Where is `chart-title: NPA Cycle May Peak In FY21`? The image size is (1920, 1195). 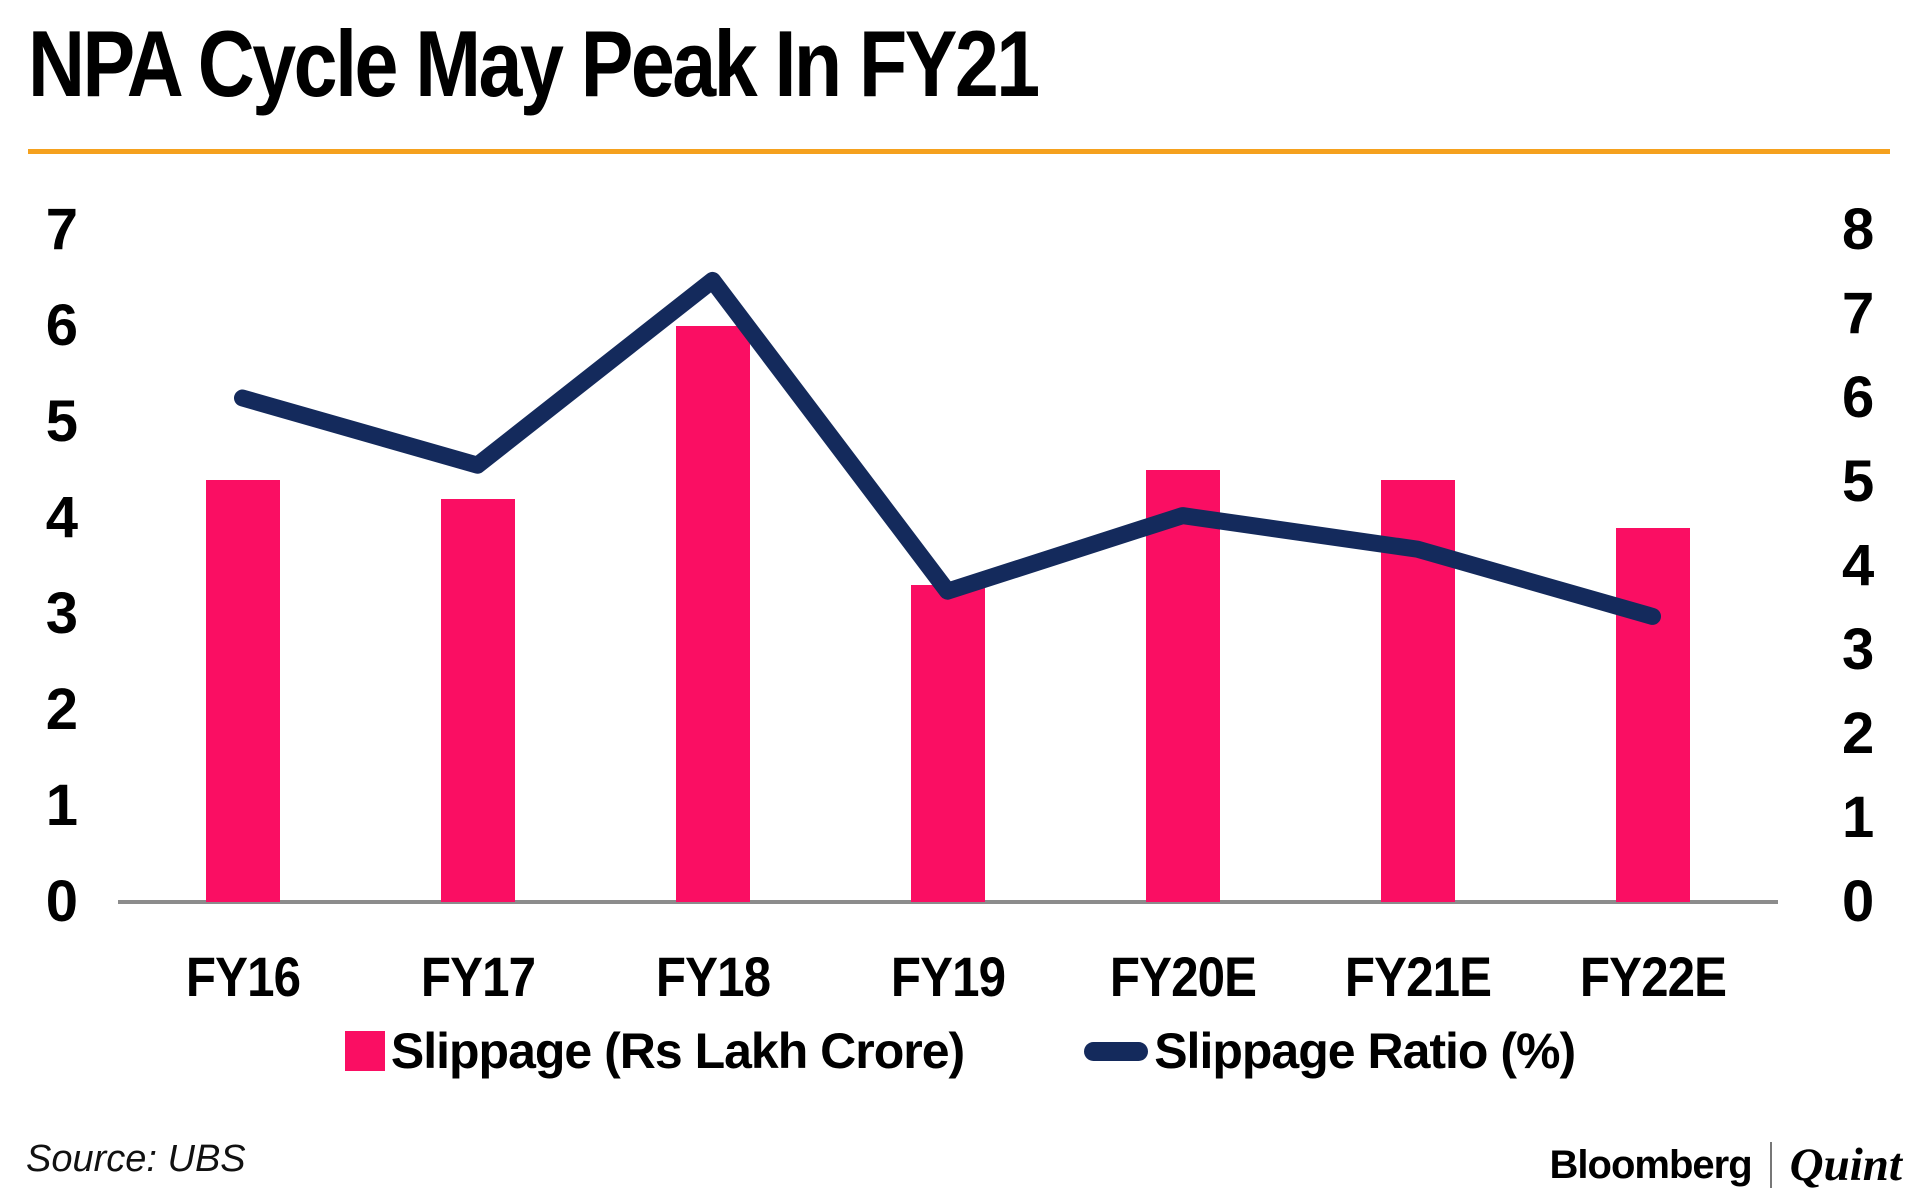
chart-title: NPA Cycle May Peak In FY21 is located at coordinates (534, 63).